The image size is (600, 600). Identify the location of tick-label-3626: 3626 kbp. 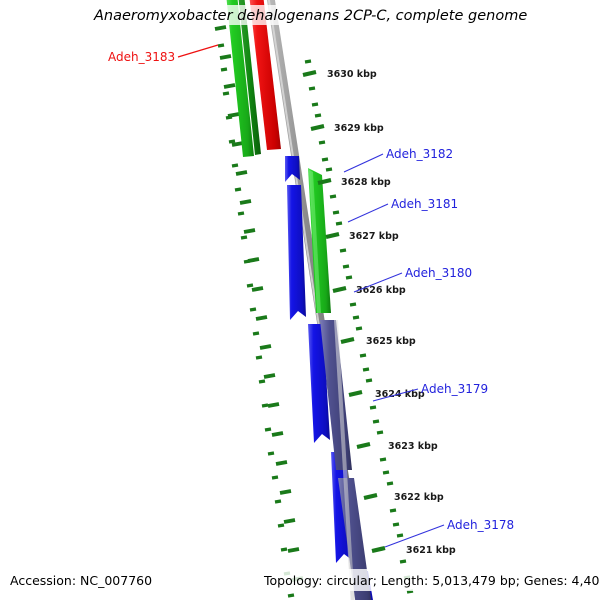
(381, 290).